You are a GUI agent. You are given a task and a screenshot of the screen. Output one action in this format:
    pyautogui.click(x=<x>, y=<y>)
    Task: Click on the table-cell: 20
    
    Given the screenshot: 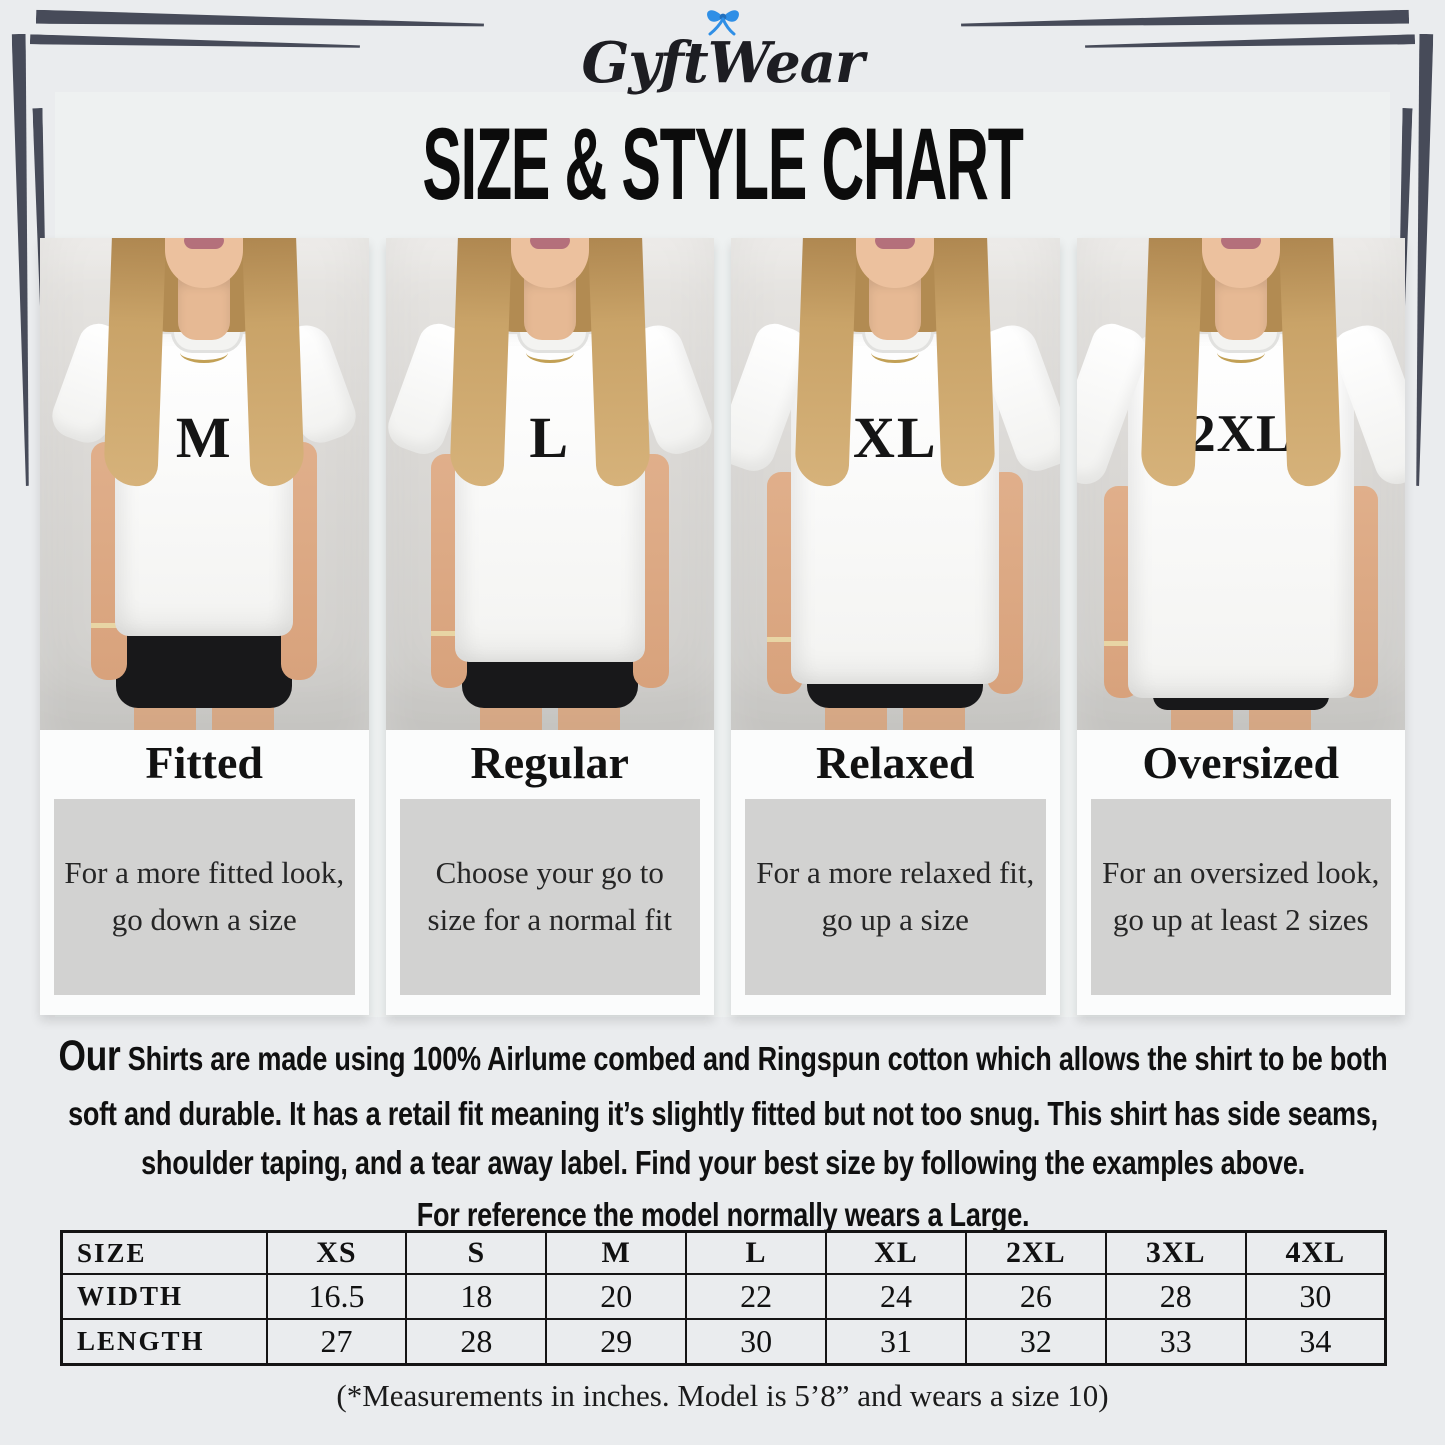 What is the action you would take?
    pyautogui.click(x=616, y=1296)
    